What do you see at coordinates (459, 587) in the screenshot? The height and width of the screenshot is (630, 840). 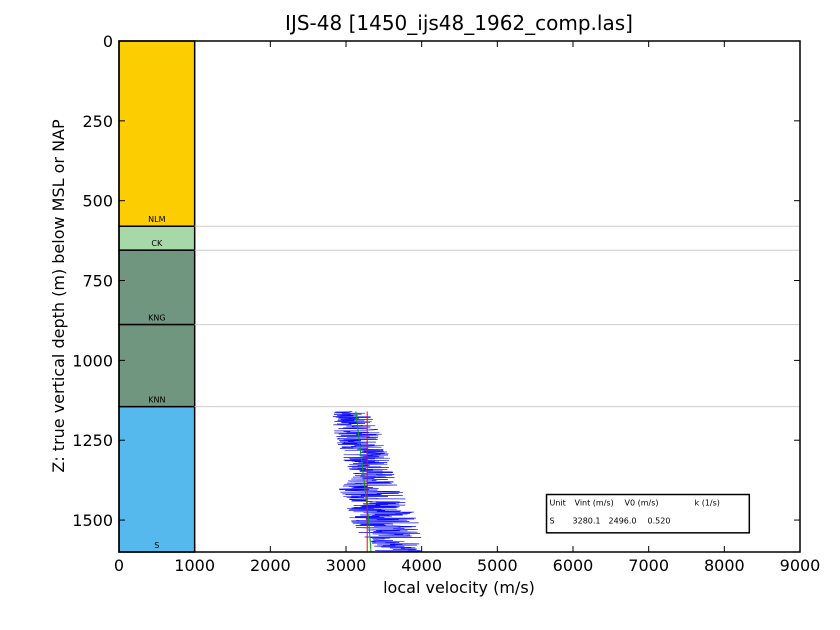 I see `x-axis-label: local velocity (m/s)` at bounding box center [459, 587].